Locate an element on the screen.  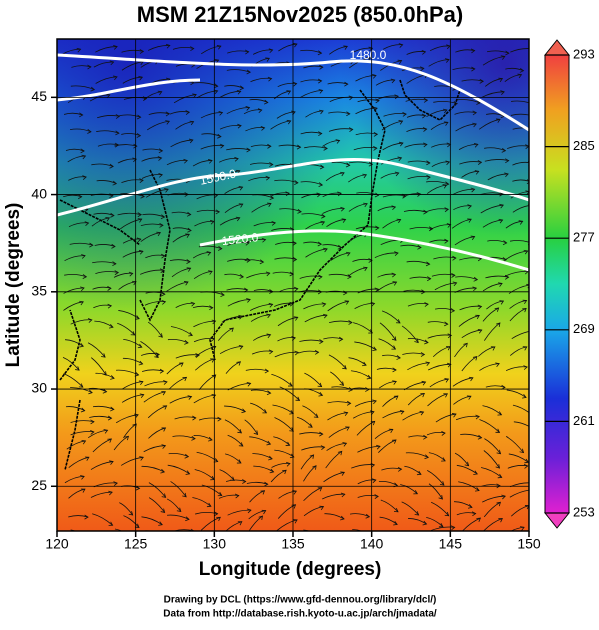
x-tick-label: 120 is located at coordinates (57, 544).